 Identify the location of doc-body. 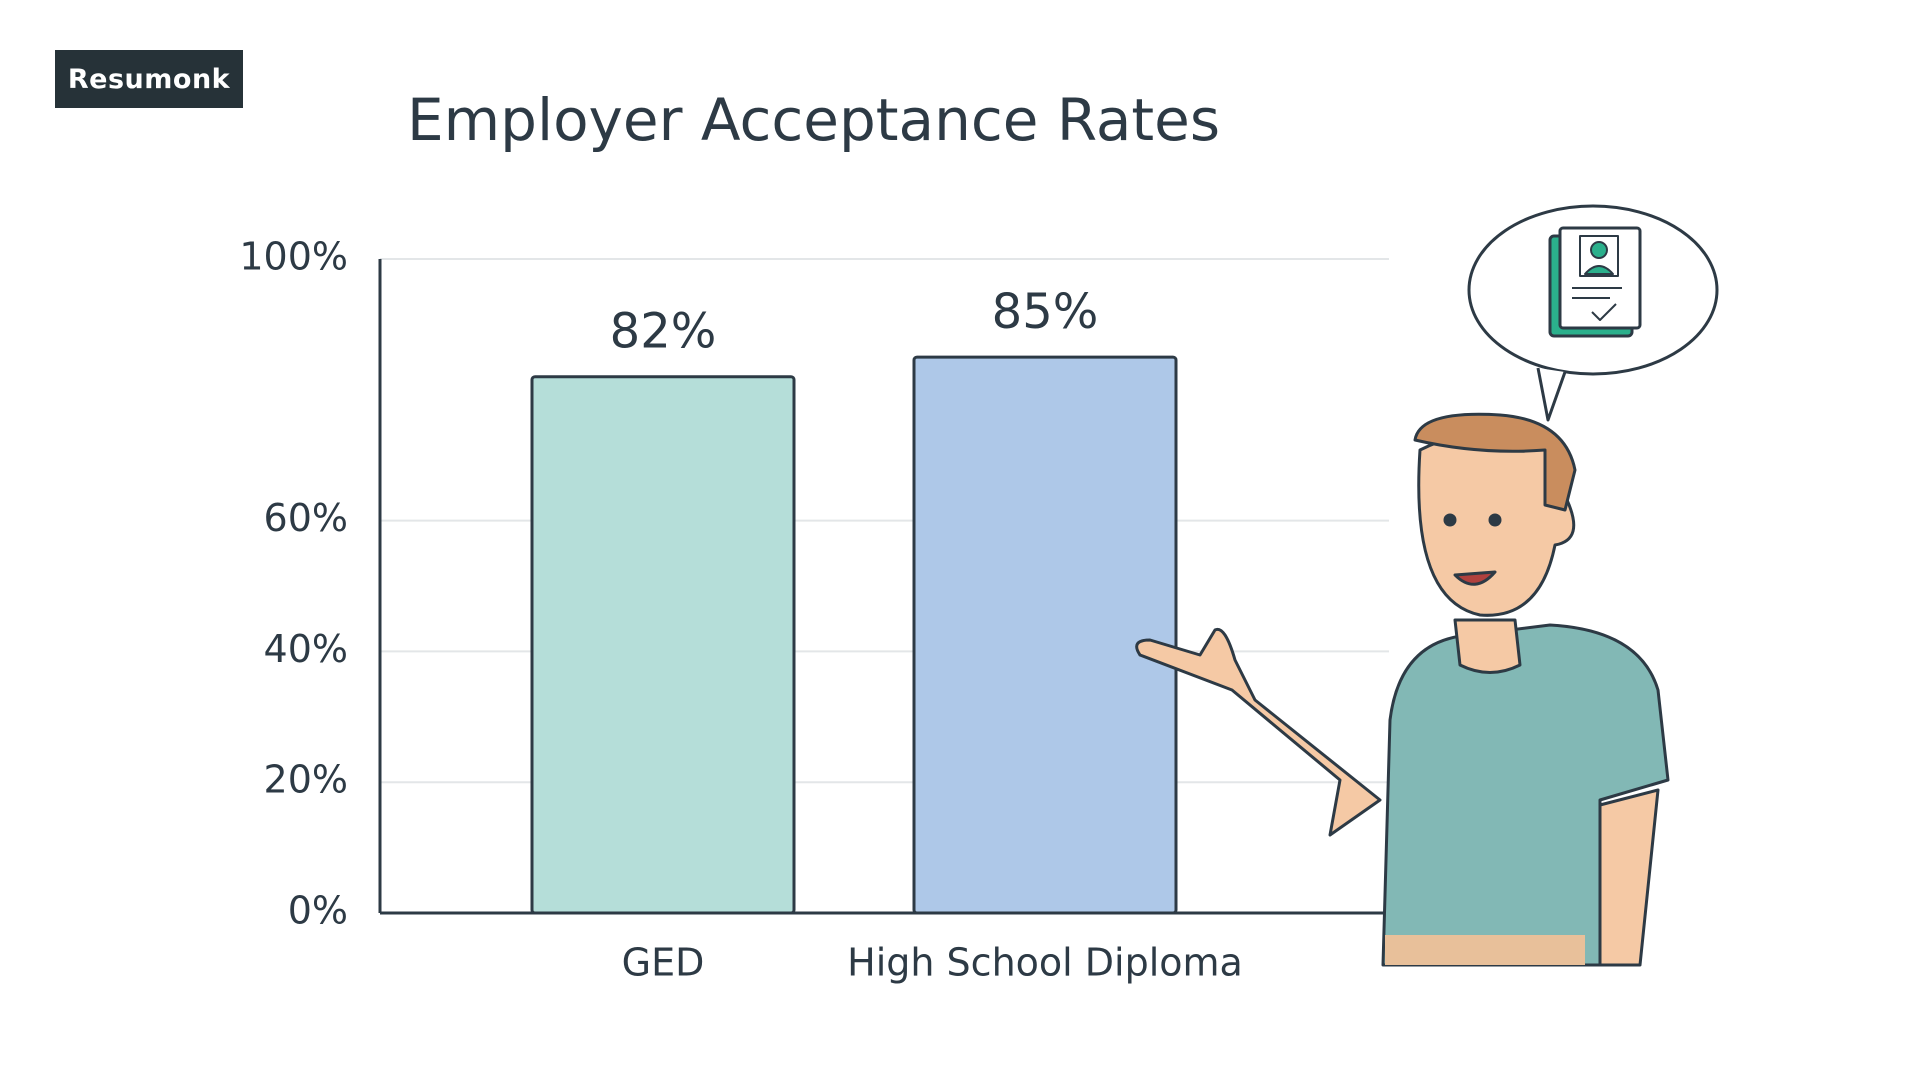
(1599, 270).